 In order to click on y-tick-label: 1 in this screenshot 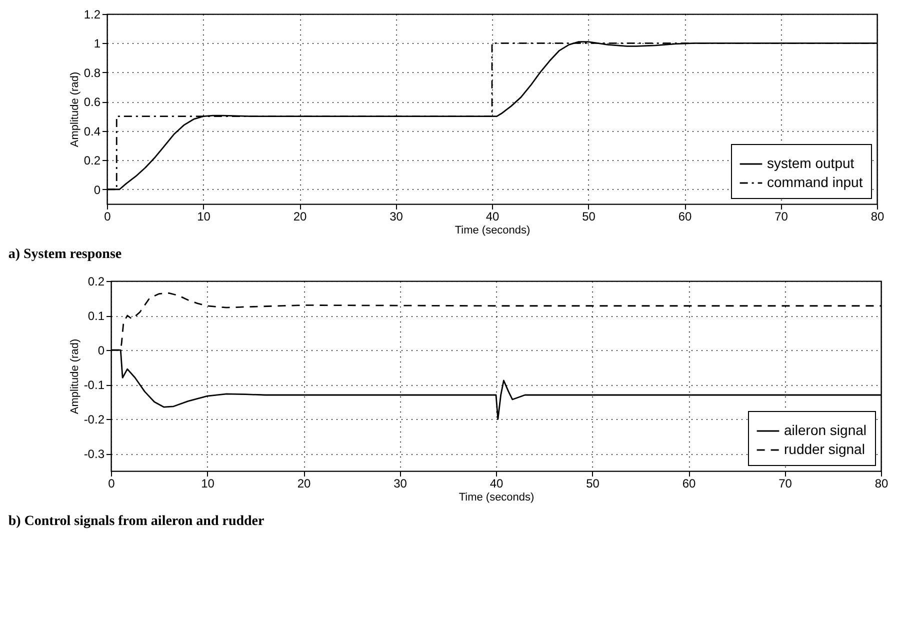, I will do `click(97, 43)`.